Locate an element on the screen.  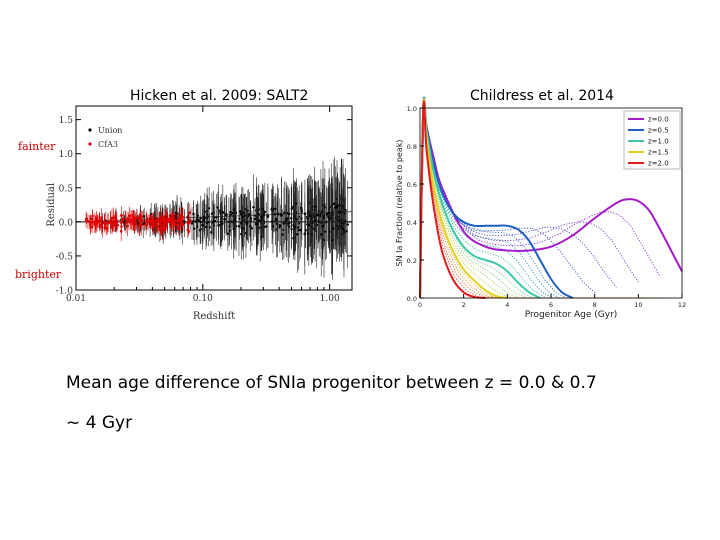
left-y-axis-label: Residual is located at coordinates (51, 205).